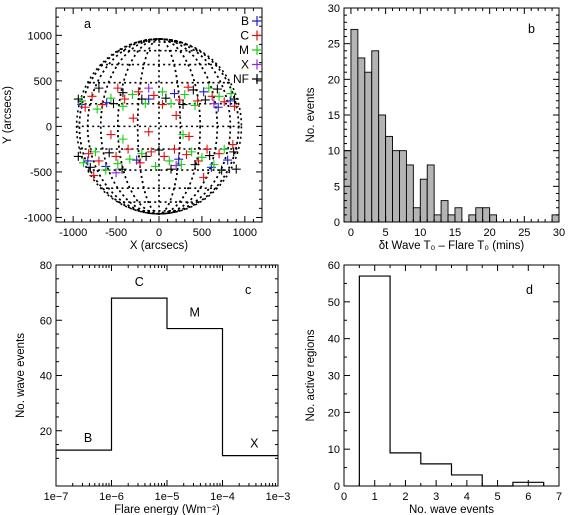  I want to click on panel-d-ytick-label: 40, so click(334, 340).